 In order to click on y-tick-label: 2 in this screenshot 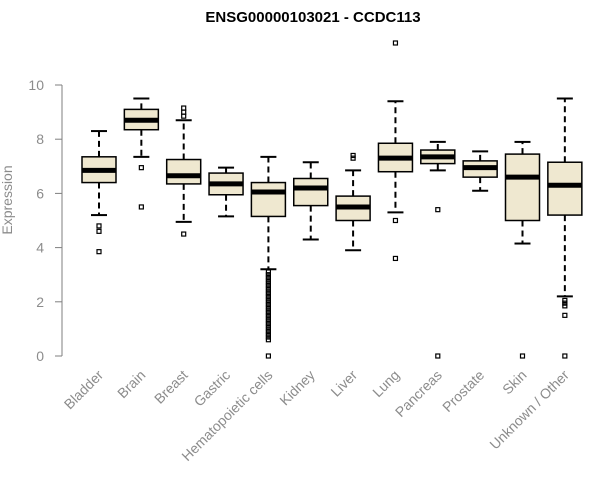, I will do `click(40, 302)`.